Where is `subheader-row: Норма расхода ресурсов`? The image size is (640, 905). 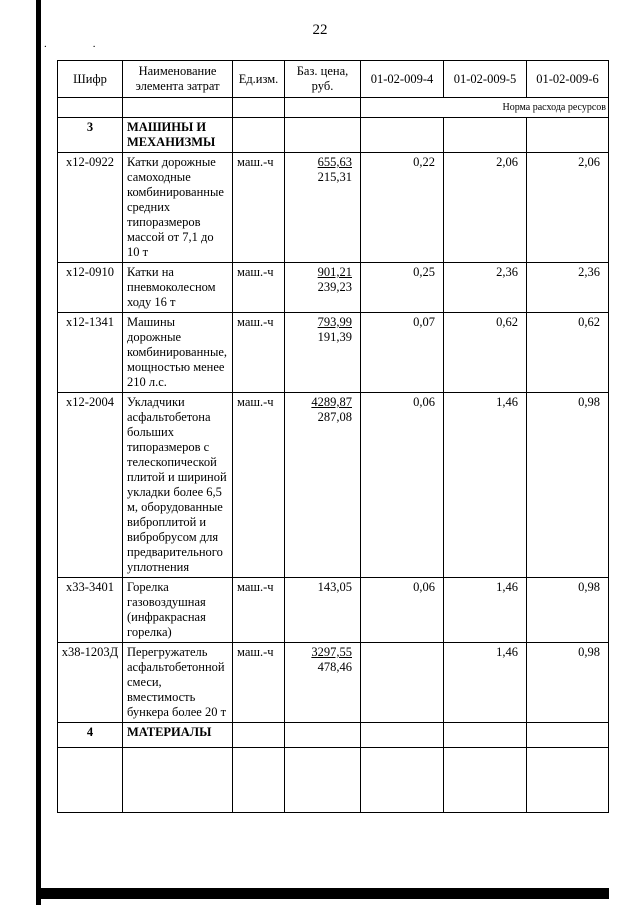 subheader-row: Норма расхода ресурсов is located at coordinates (333, 107).